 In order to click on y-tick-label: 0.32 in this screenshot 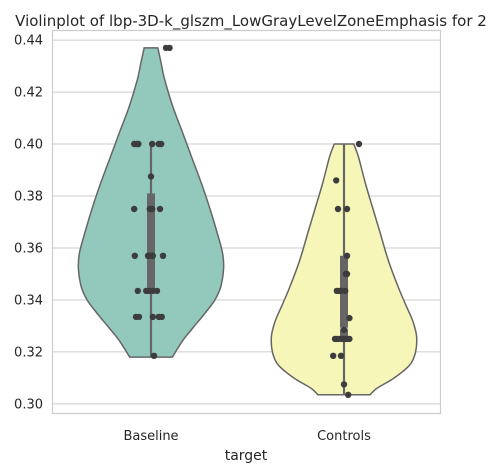, I will do `click(28, 352)`.